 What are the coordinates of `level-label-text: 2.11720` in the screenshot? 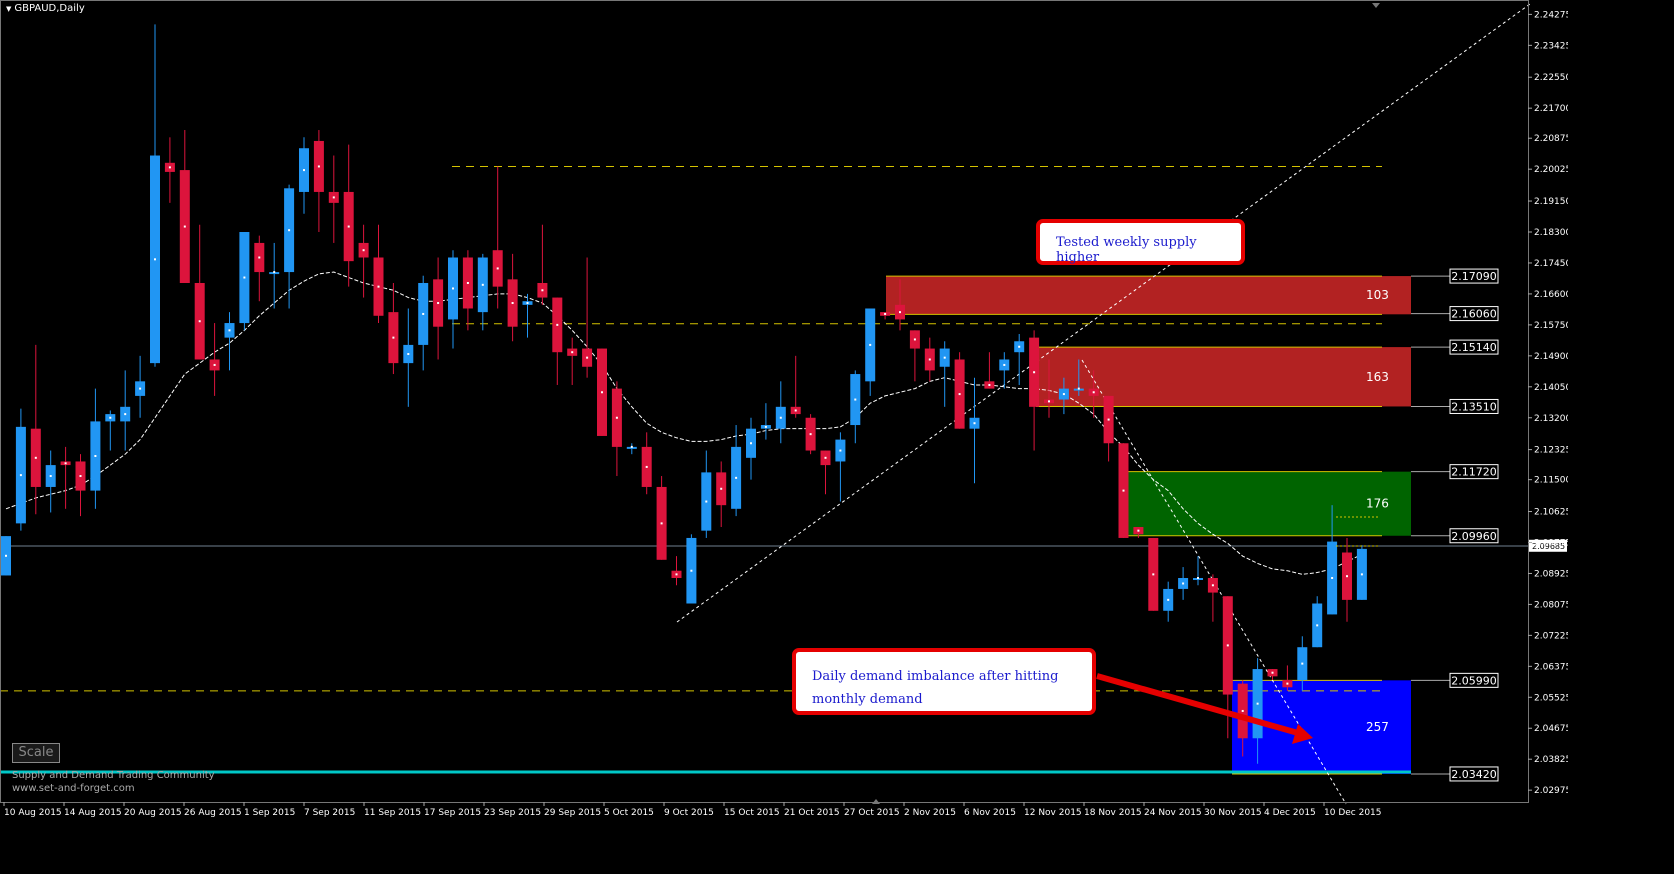 It's located at (1474, 472).